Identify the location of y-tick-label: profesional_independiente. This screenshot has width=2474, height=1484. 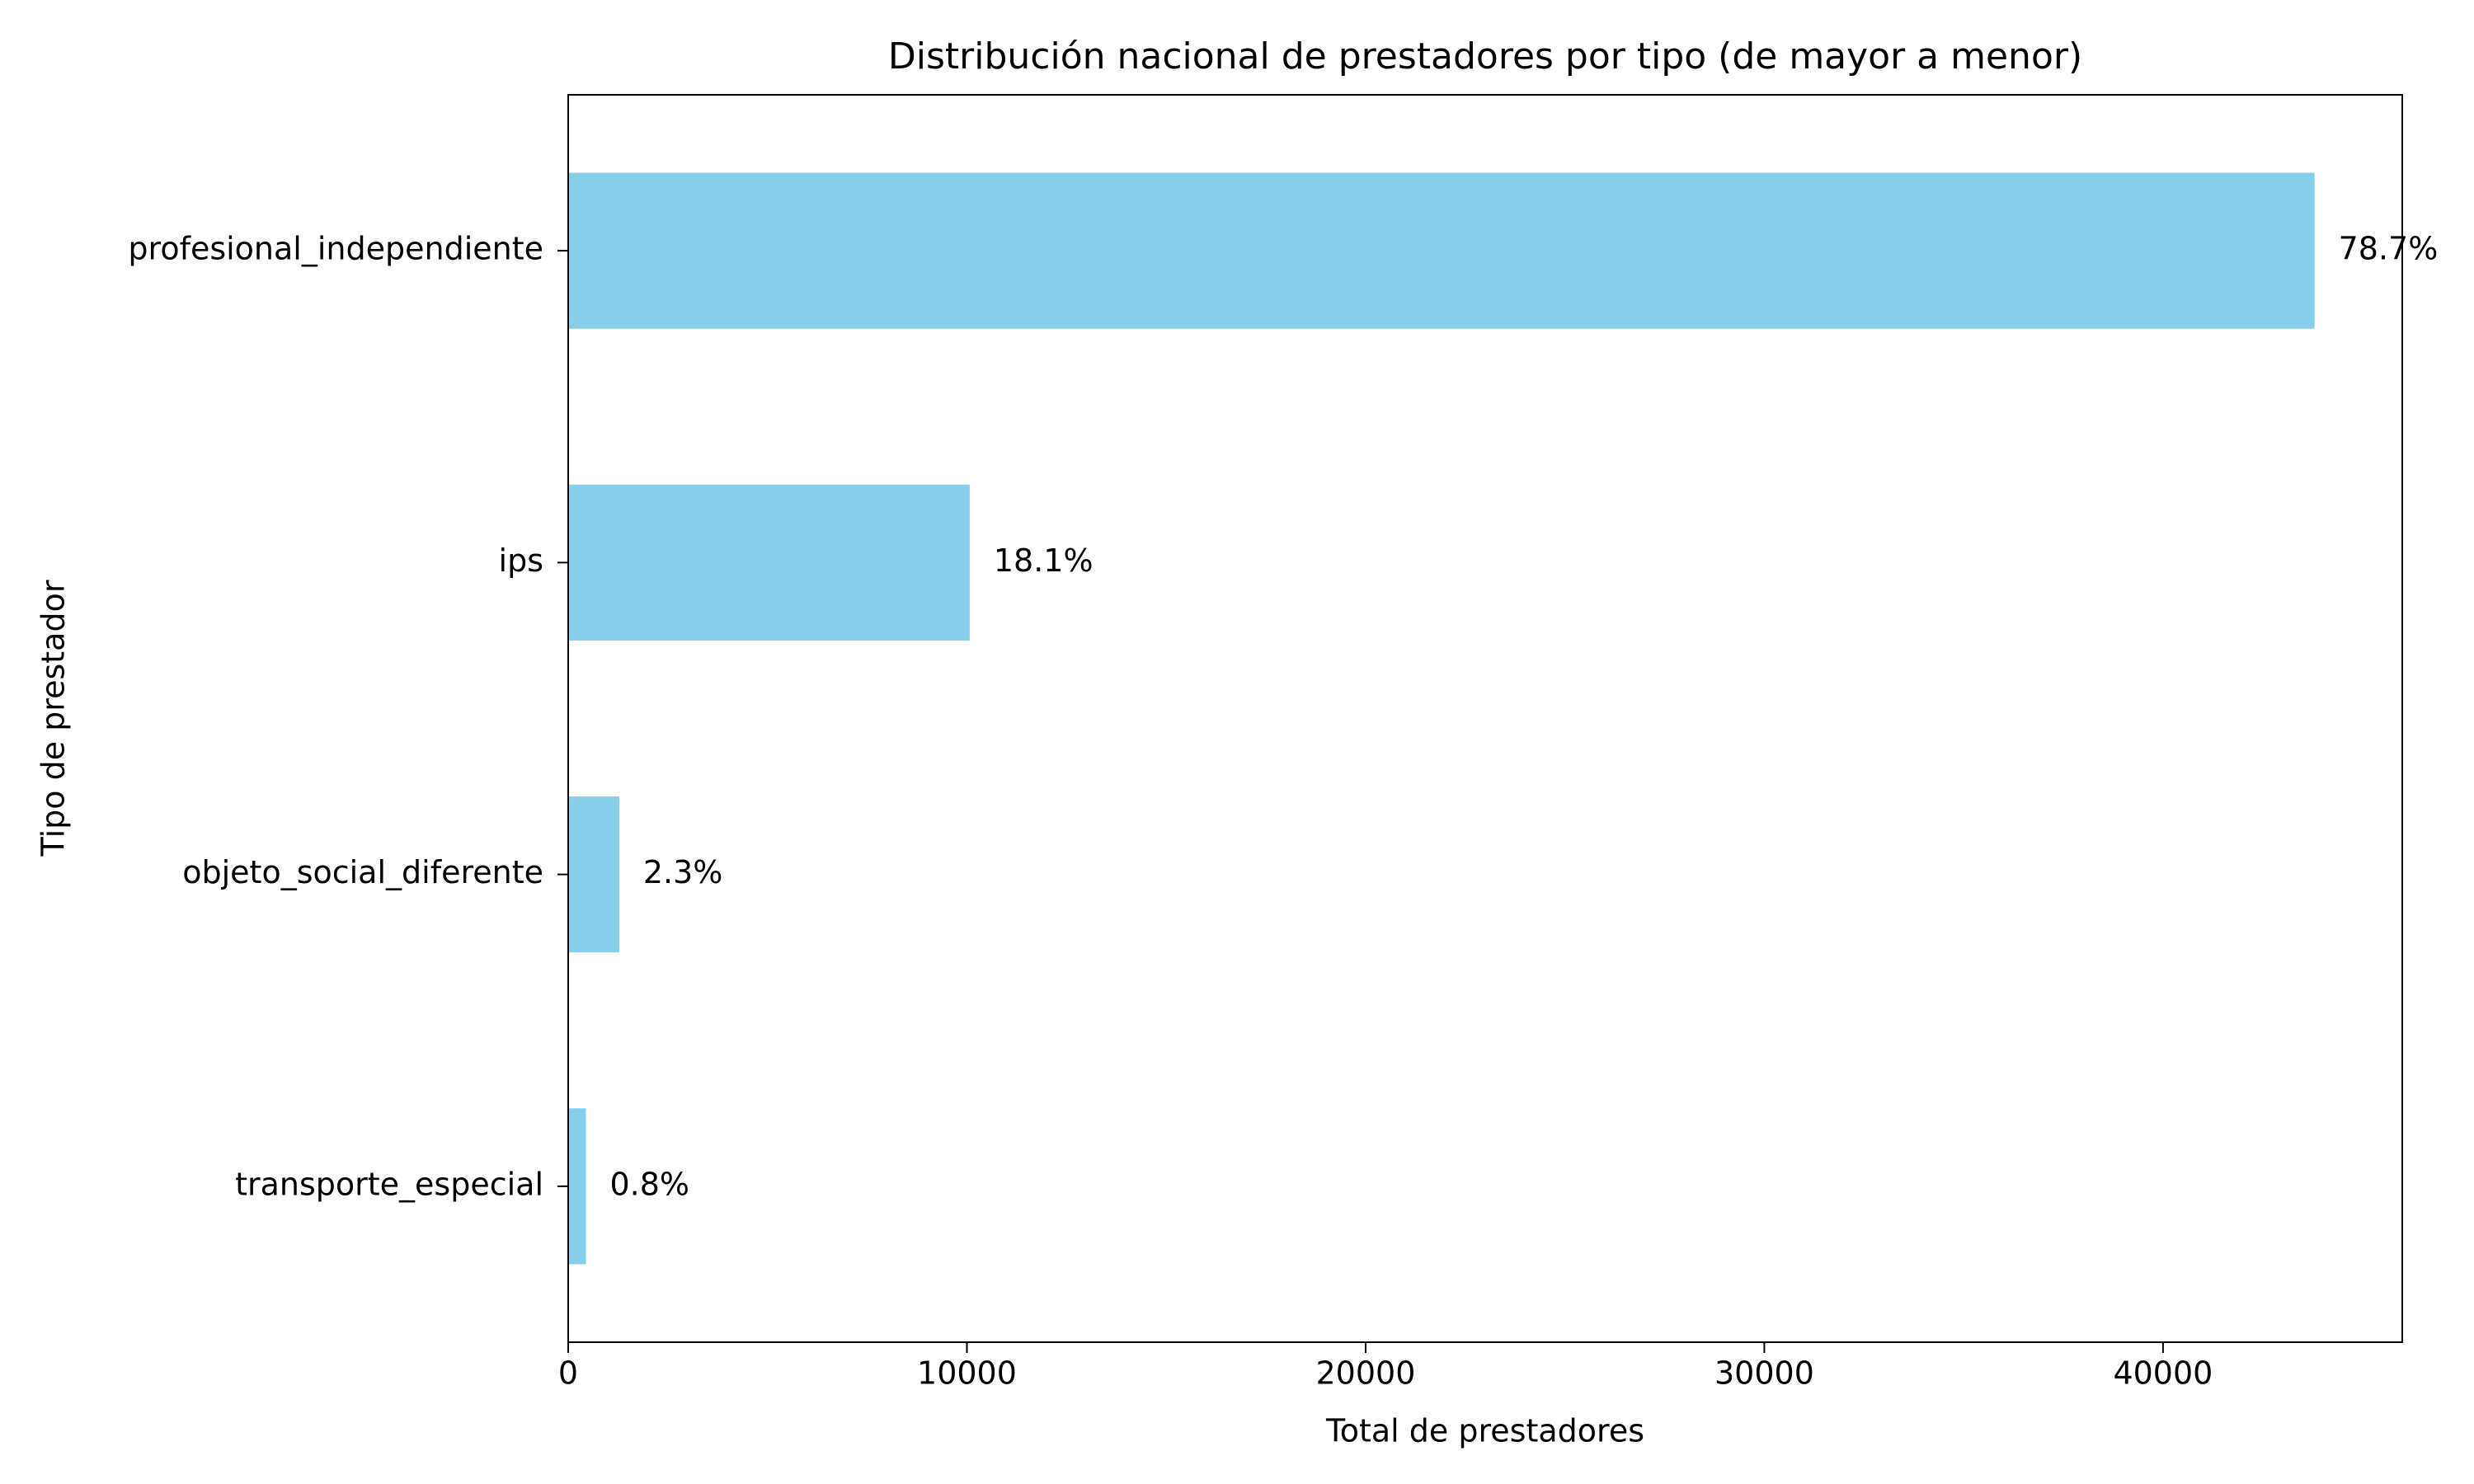
(335, 249).